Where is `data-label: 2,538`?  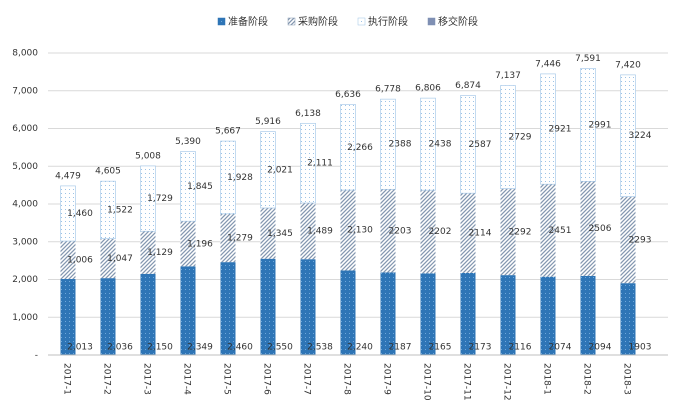 data-label: 2,538 is located at coordinates (320, 348).